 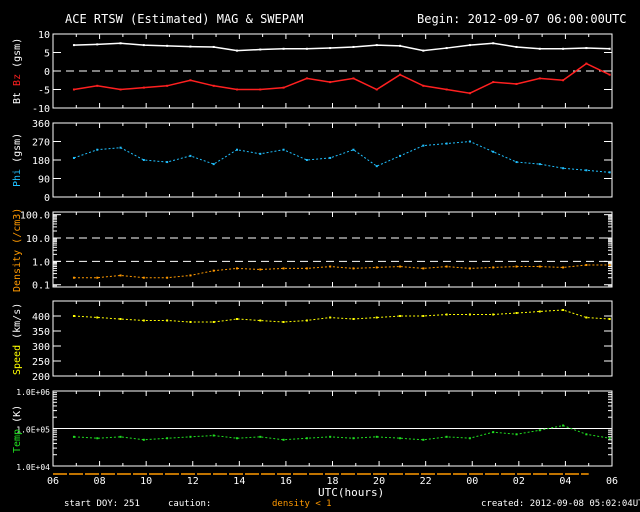 I want to click on x-tick-label: 00, so click(x=472, y=481).